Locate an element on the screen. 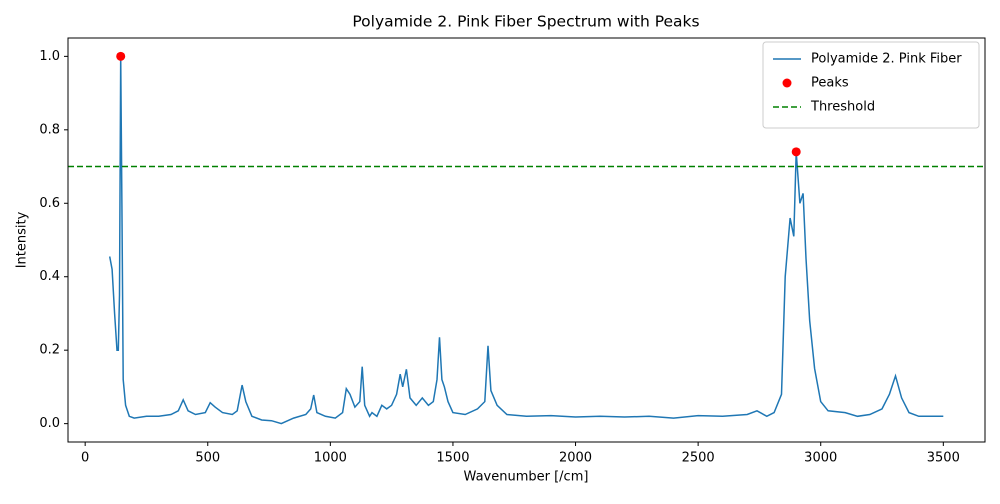  y-tick-label: 0.8 is located at coordinates (49, 129).